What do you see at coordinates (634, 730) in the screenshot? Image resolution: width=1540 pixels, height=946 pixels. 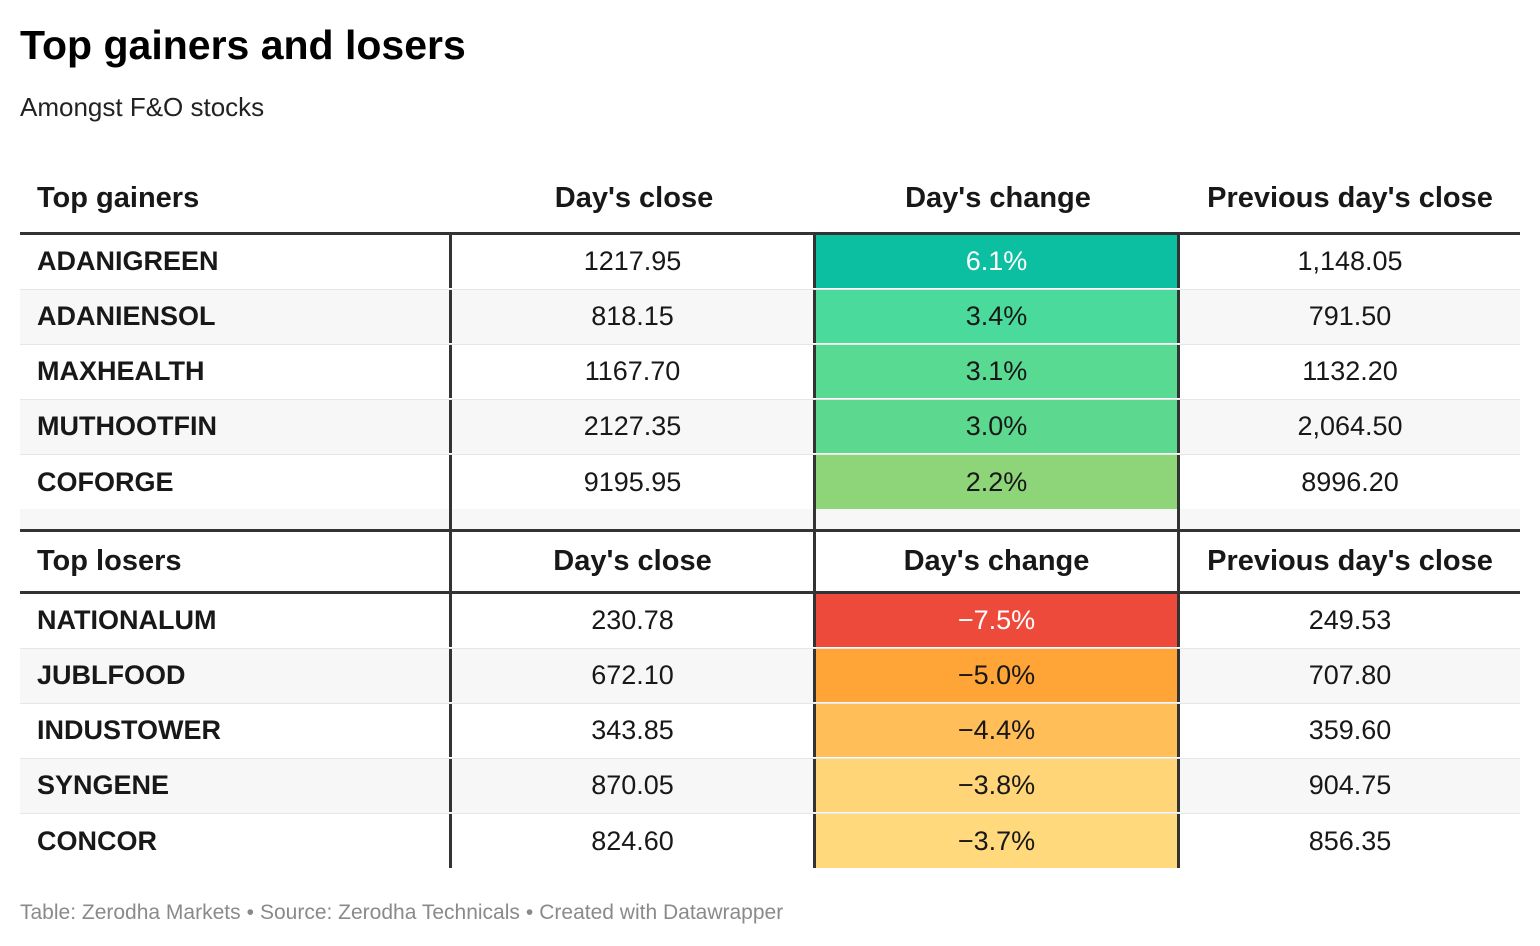 I see `cell-days-close: 343.85` at bounding box center [634, 730].